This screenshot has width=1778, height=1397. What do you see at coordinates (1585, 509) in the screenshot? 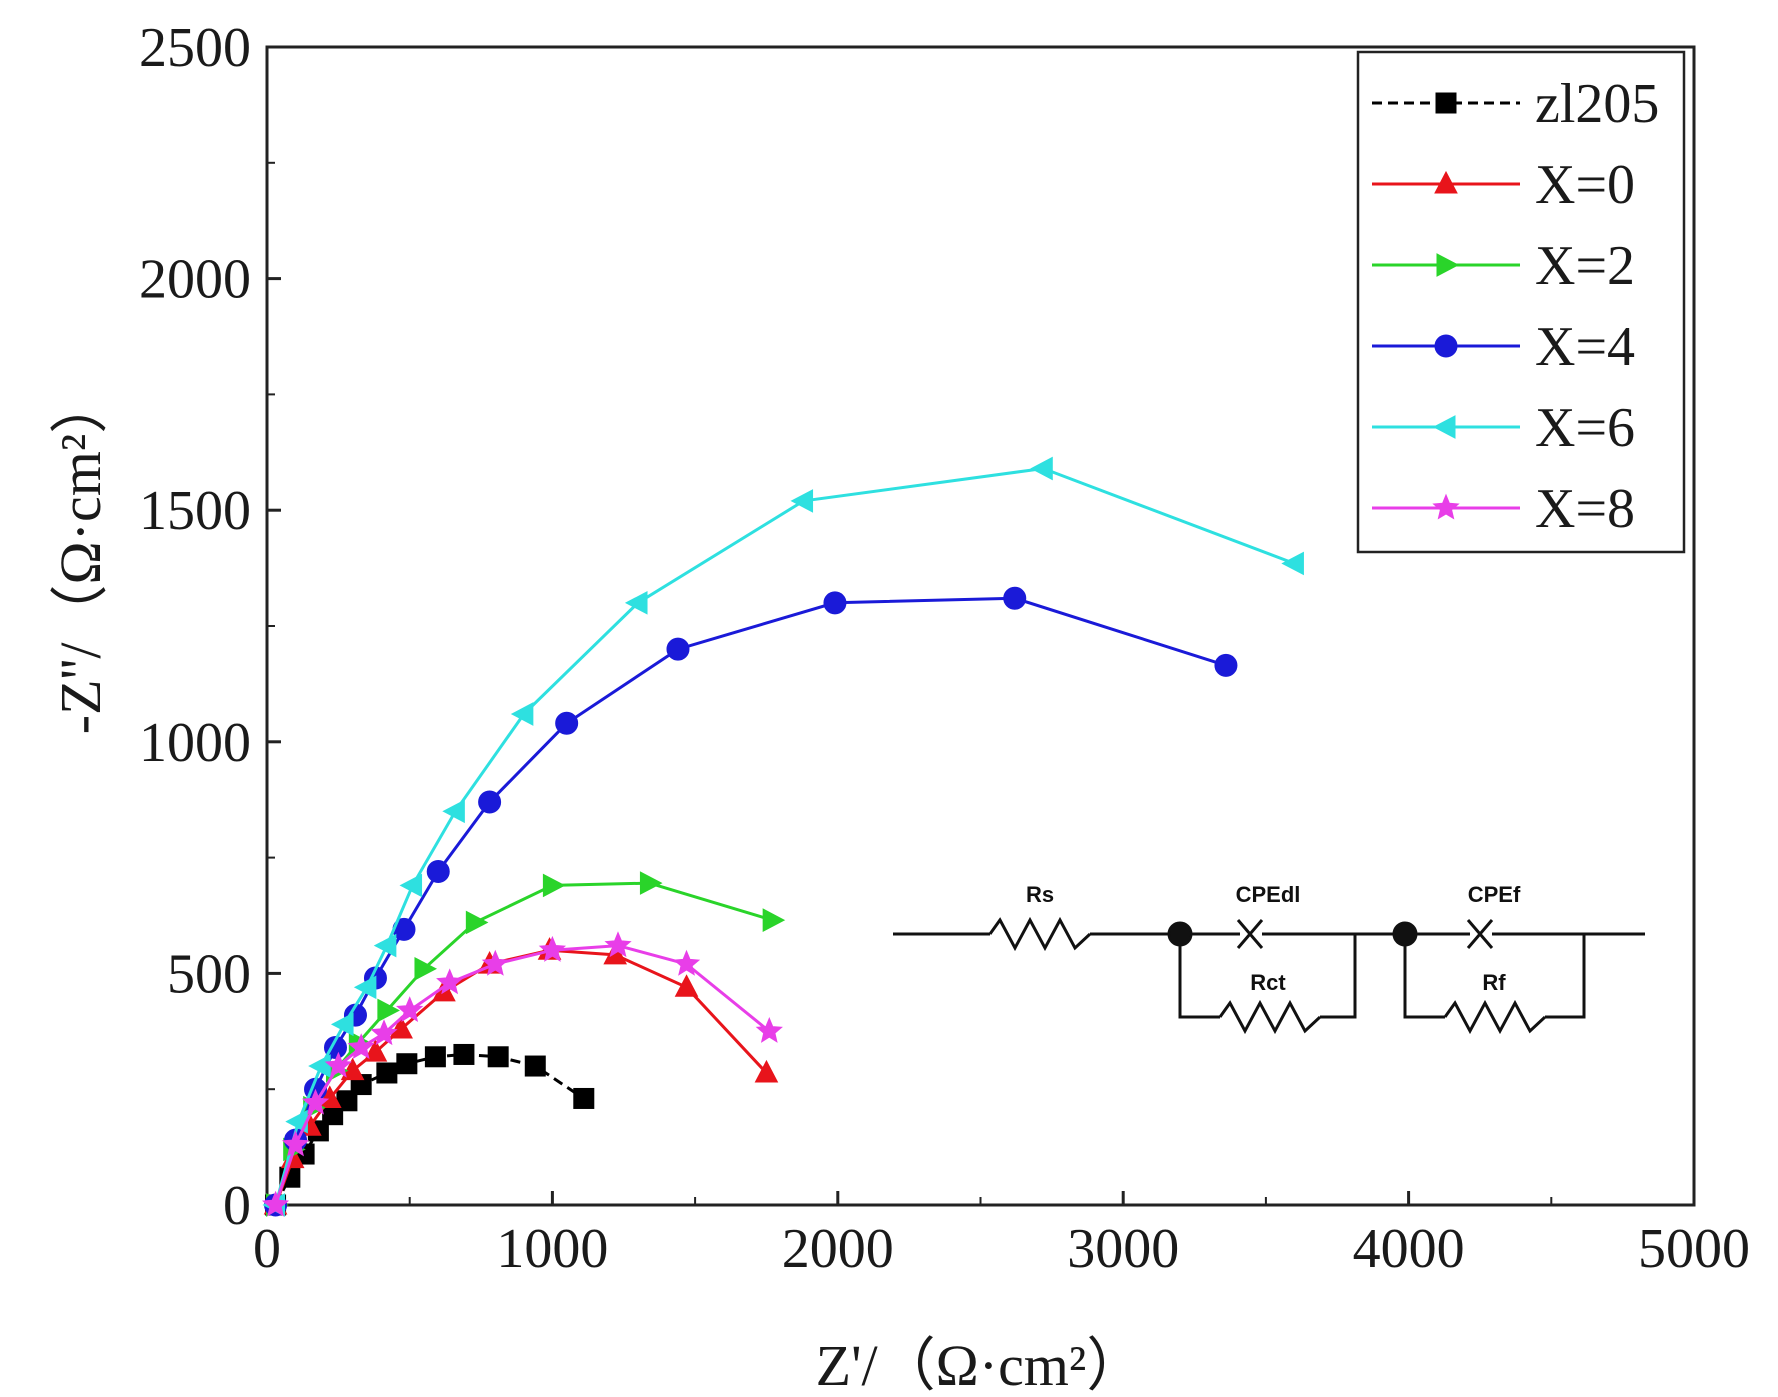
I see `legend-label: X=8` at bounding box center [1585, 509].